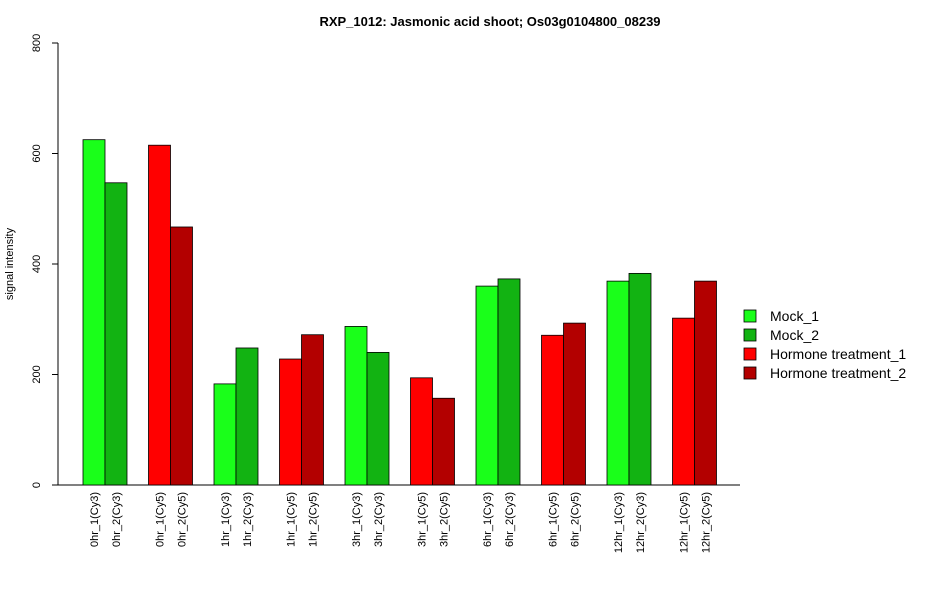 The width and height of the screenshot is (950, 600). I want to click on legend-label: Hormone treatment_2, so click(838, 373).